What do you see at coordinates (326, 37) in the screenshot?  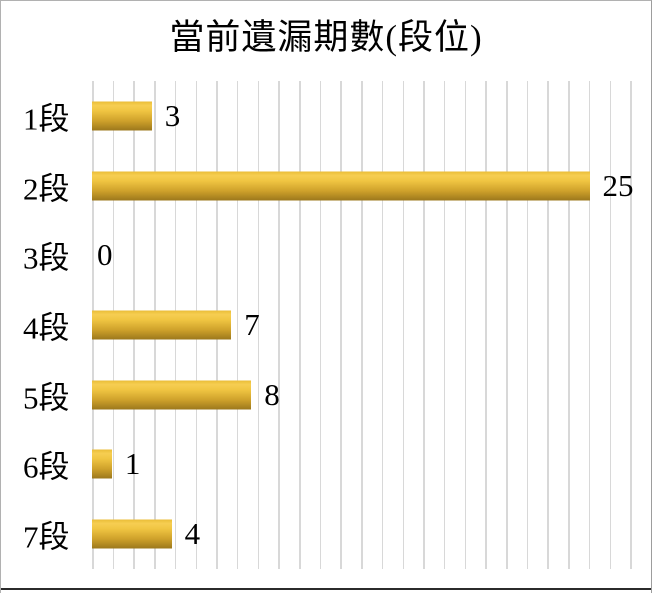 I see `chart-title: 當前遺漏期數(段位)` at bounding box center [326, 37].